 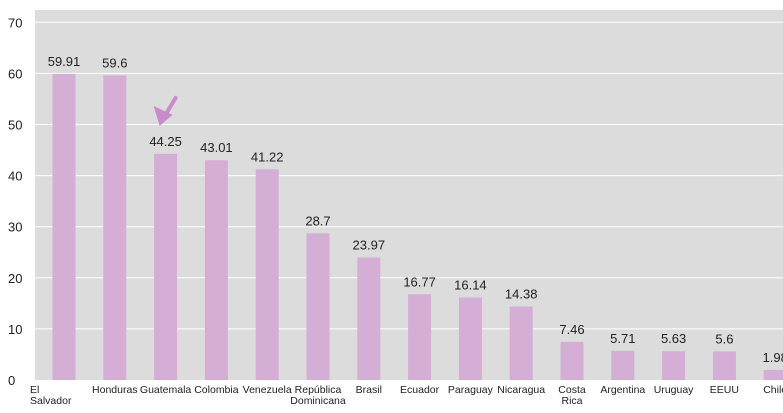 What do you see at coordinates (166, 390) in the screenshot?
I see `x-tick-label: Guatemala` at bounding box center [166, 390].